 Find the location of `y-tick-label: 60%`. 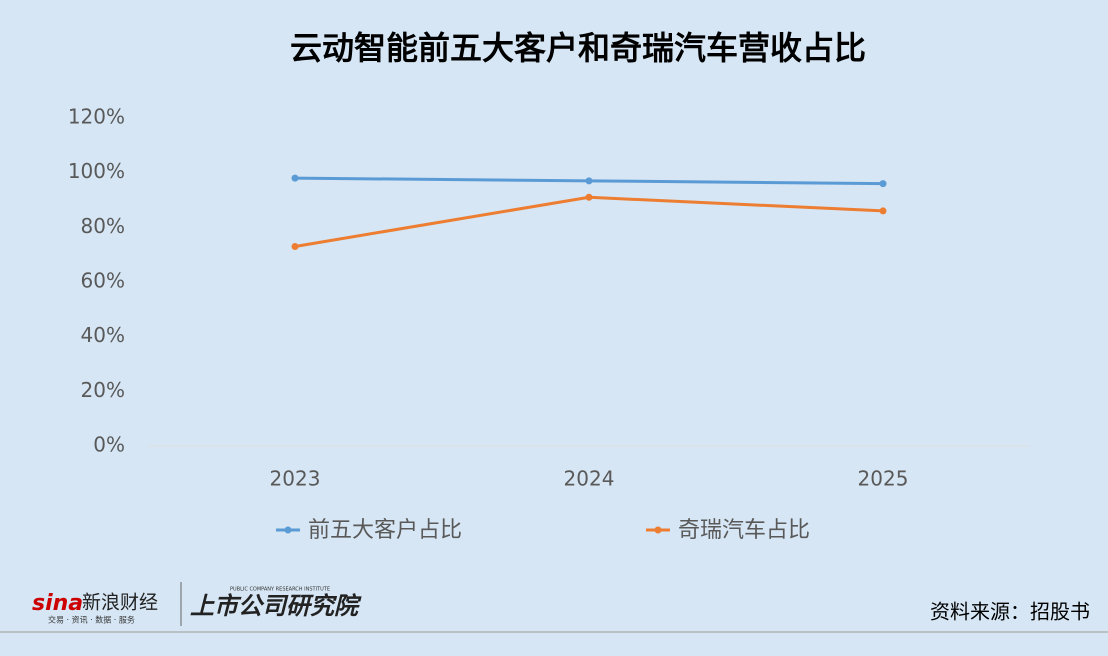

y-tick-label: 60% is located at coordinates (103, 281).